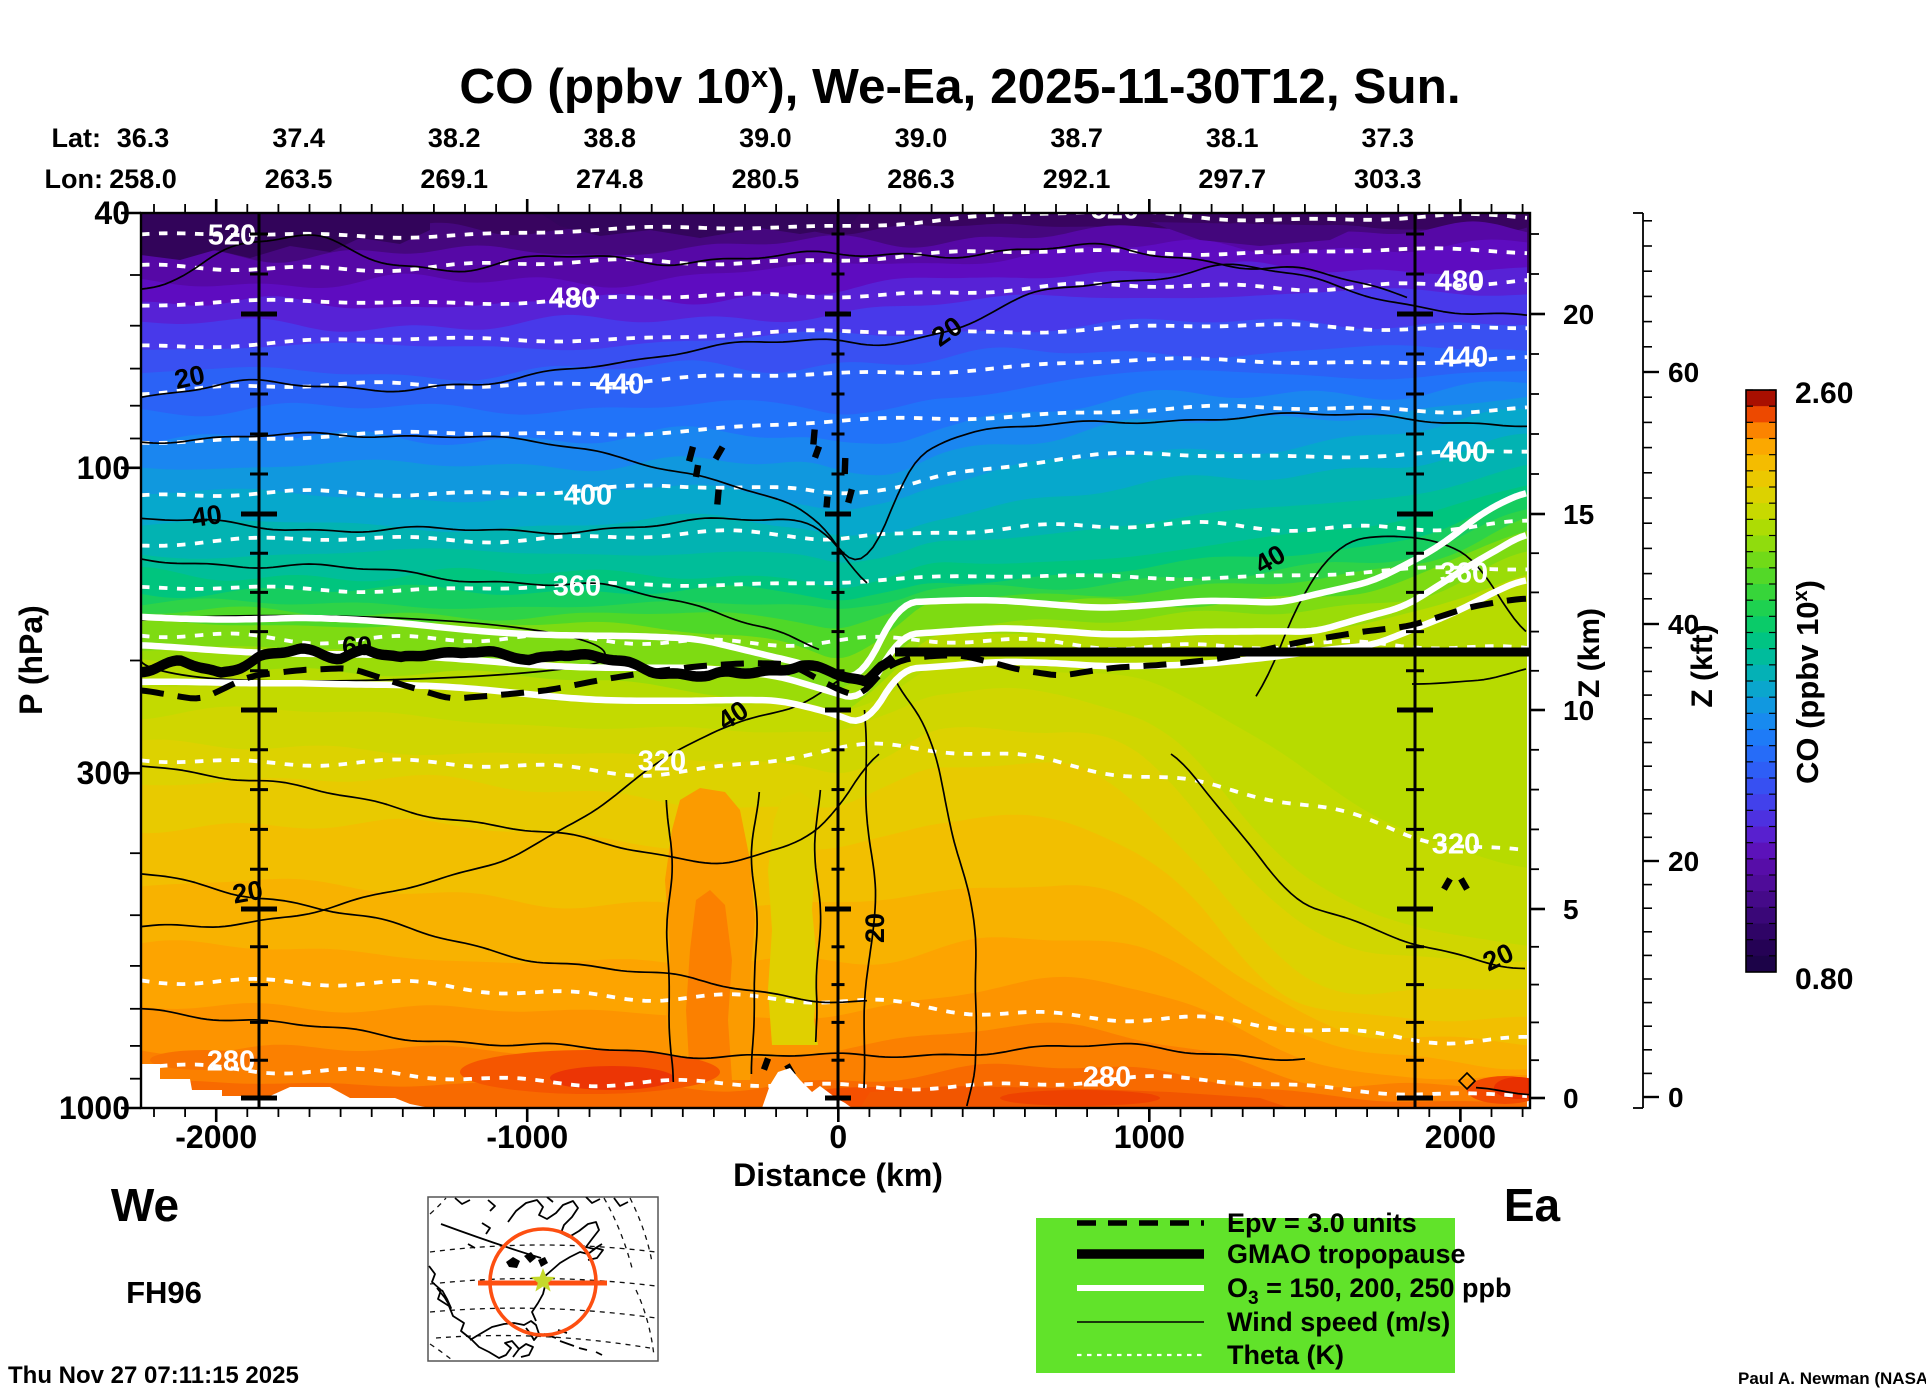  What do you see at coordinates (1832, 1378) in the screenshot?
I see `svg-text: Paul A. Newman (NASA` at bounding box center [1832, 1378].